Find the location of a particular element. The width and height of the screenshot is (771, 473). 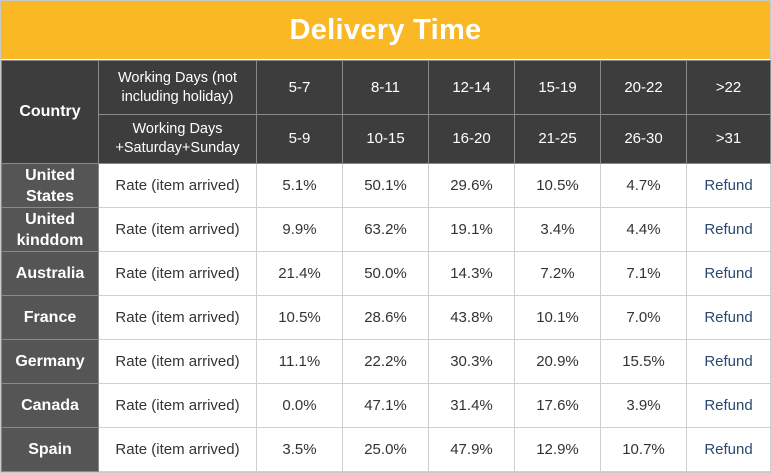

rate-value-cell: 3.4% is located at coordinates (557, 229).